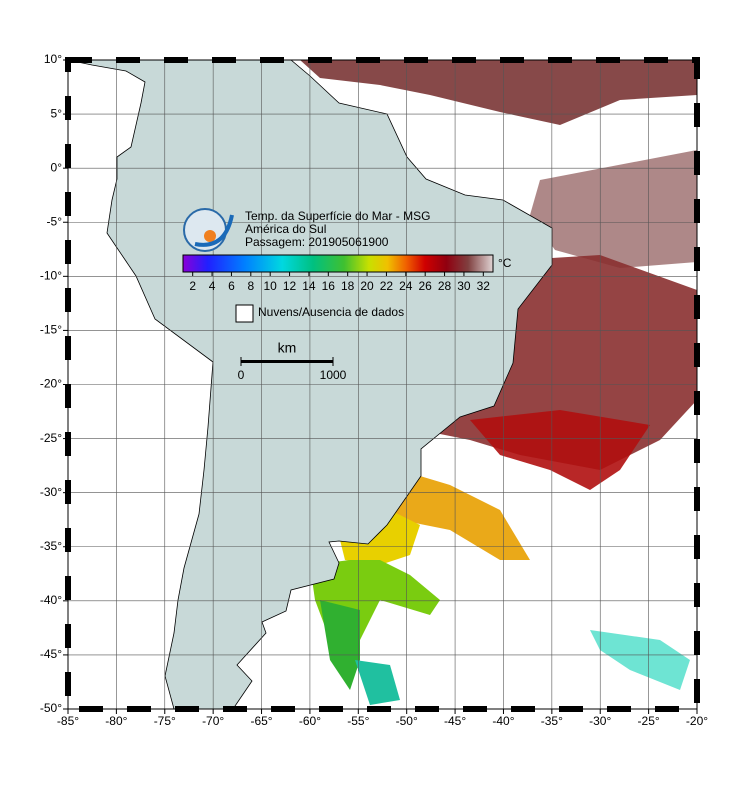 This screenshot has height=786, width=741. Describe the element at coordinates (333, 375) in the screenshot. I see `scale-tick-label: 1000` at that location.